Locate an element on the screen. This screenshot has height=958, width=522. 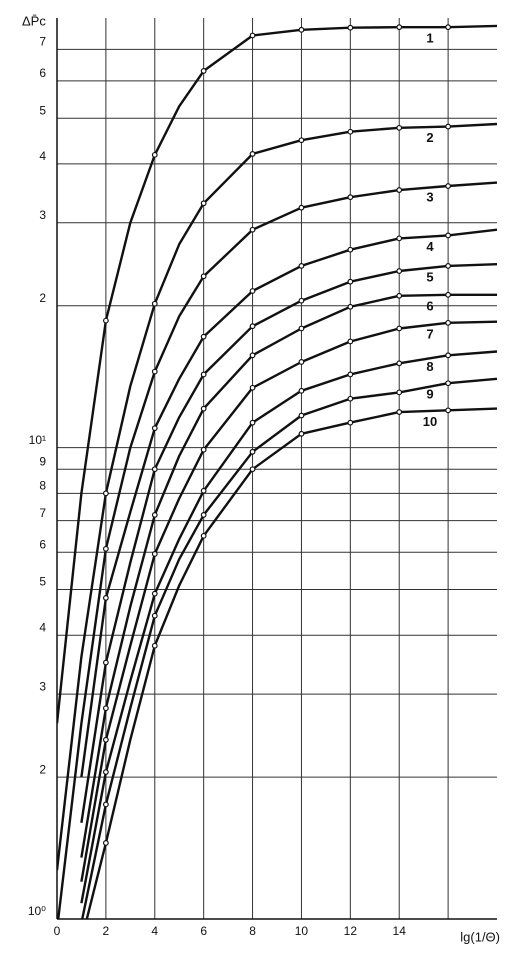
y-tick-label: 10⁰ is located at coordinates (37, 911).